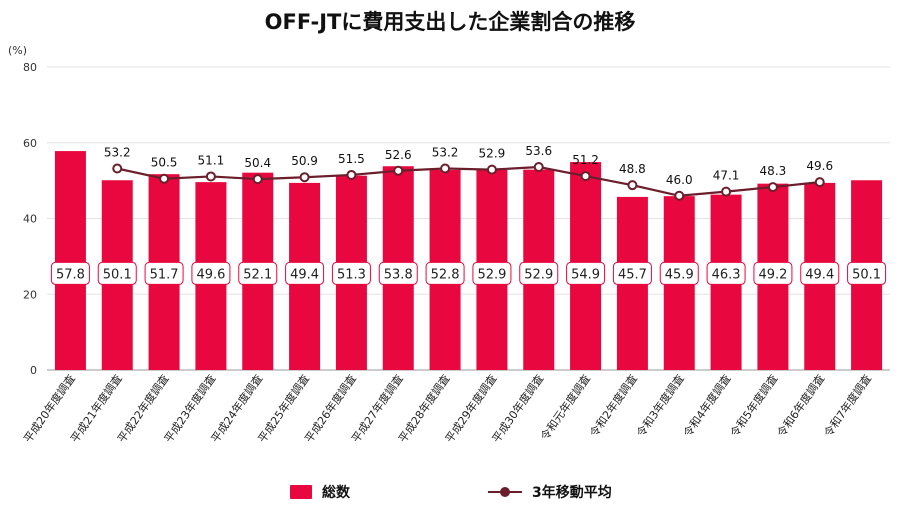 The width and height of the screenshot is (900, 509). I want to click on x-tick-label: 令和5年度調査, so click(753, 406).